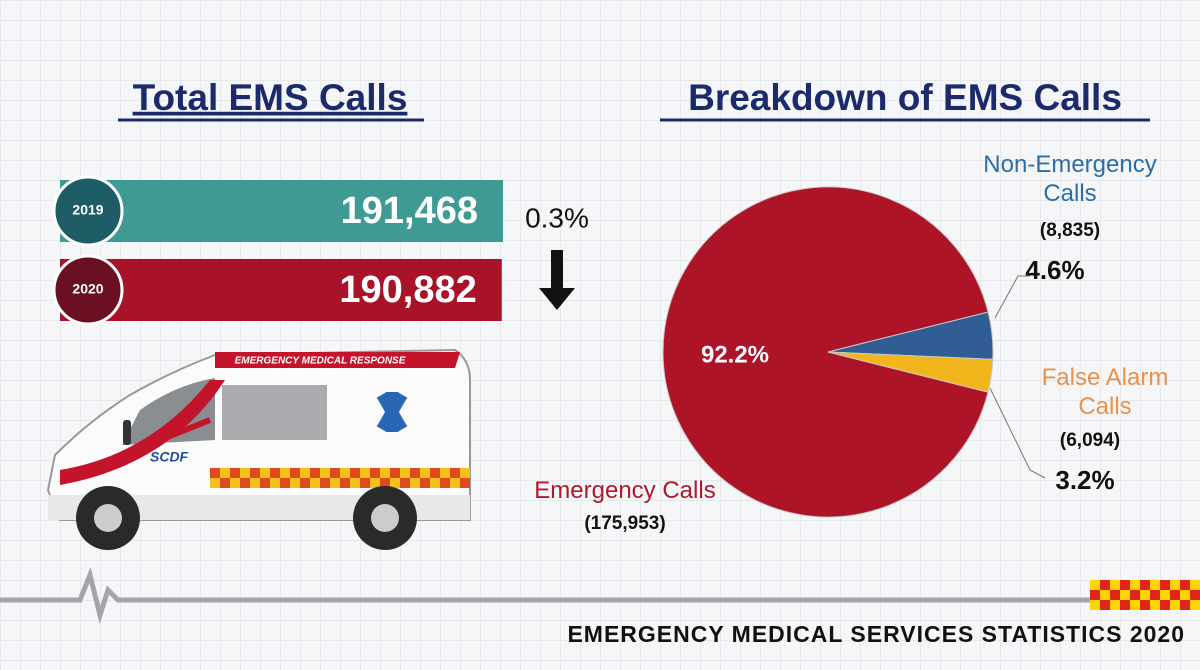  Describe the element at coordinates (1070, 179) in the screenshot. I see `category-label: Non-Emergency Calls` at that location.